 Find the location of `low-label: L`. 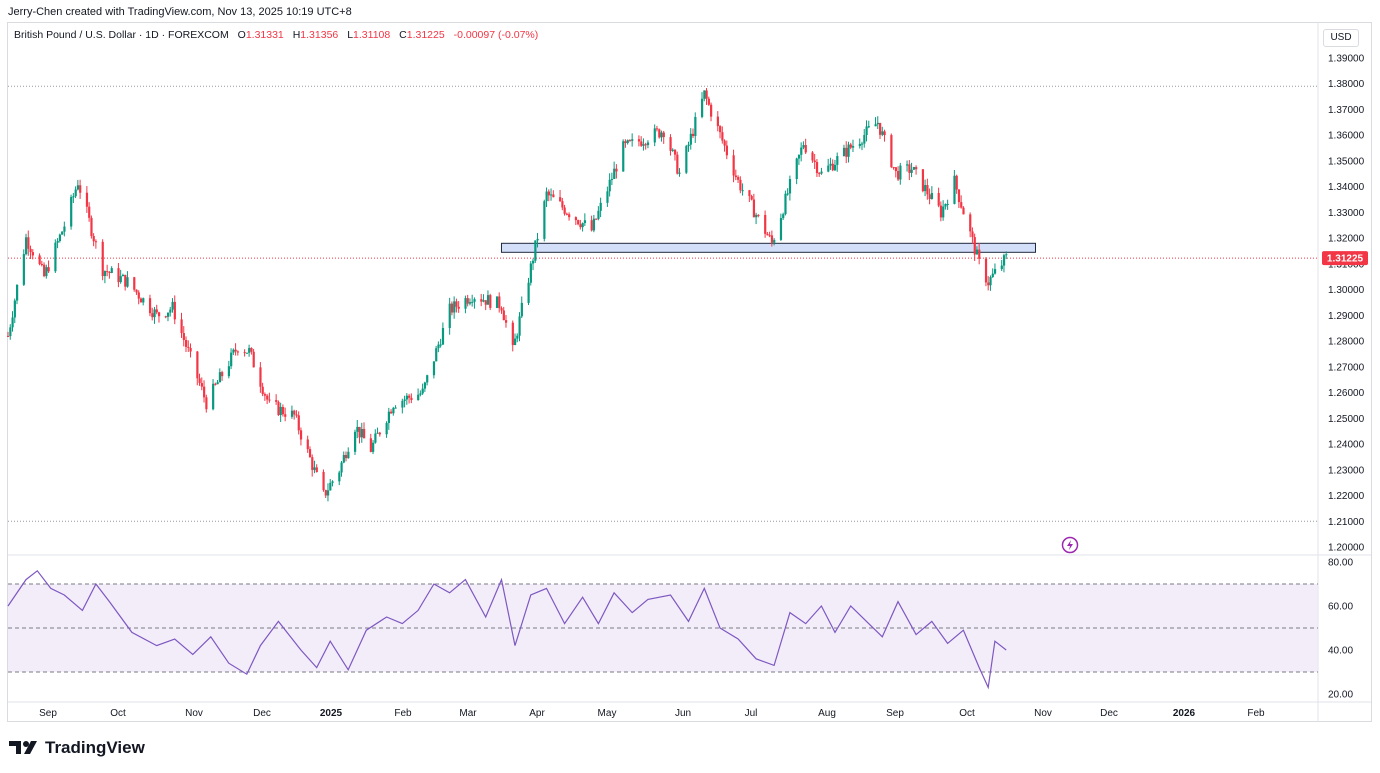

low-label: L is located at coordinates (350, 35).